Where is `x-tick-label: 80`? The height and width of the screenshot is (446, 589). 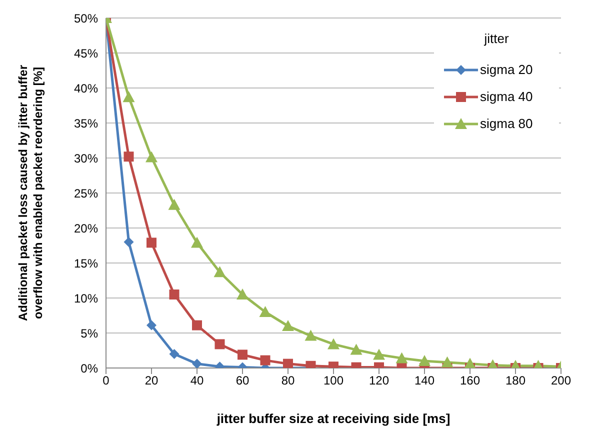 x-tick-label: 80 is located at coordinates (288, 381).